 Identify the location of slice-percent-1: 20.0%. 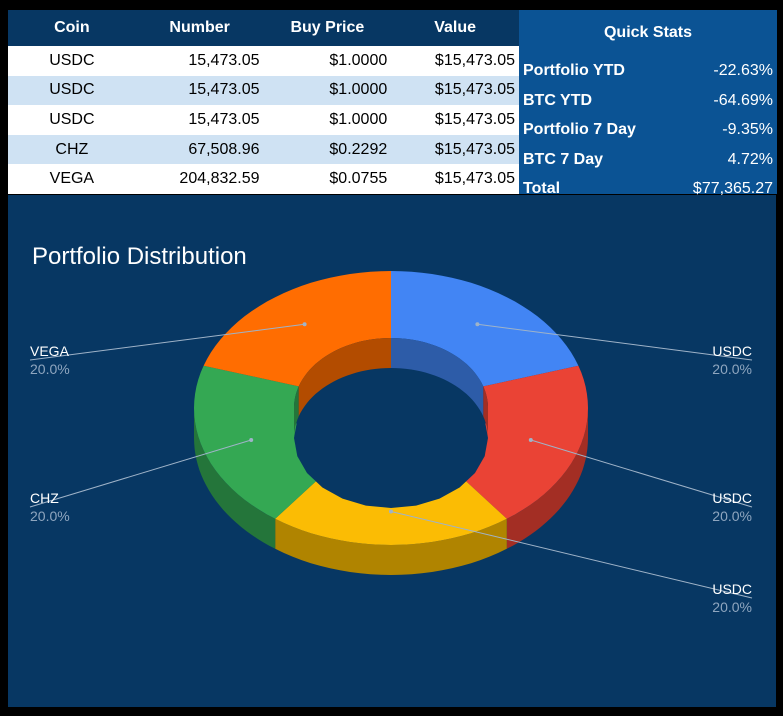
(732, 516).